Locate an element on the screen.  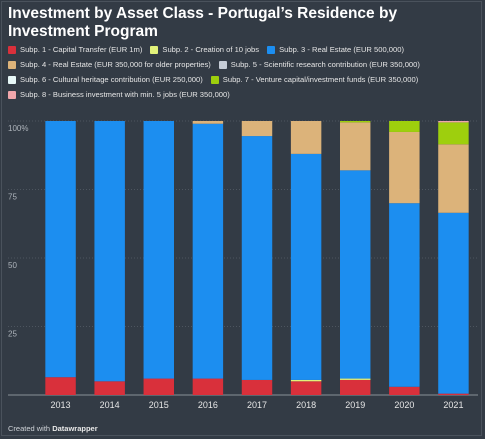
legend-item: Subp. 3 - Real Estate (EUR 500,000) is located at coordinates (335, 50).